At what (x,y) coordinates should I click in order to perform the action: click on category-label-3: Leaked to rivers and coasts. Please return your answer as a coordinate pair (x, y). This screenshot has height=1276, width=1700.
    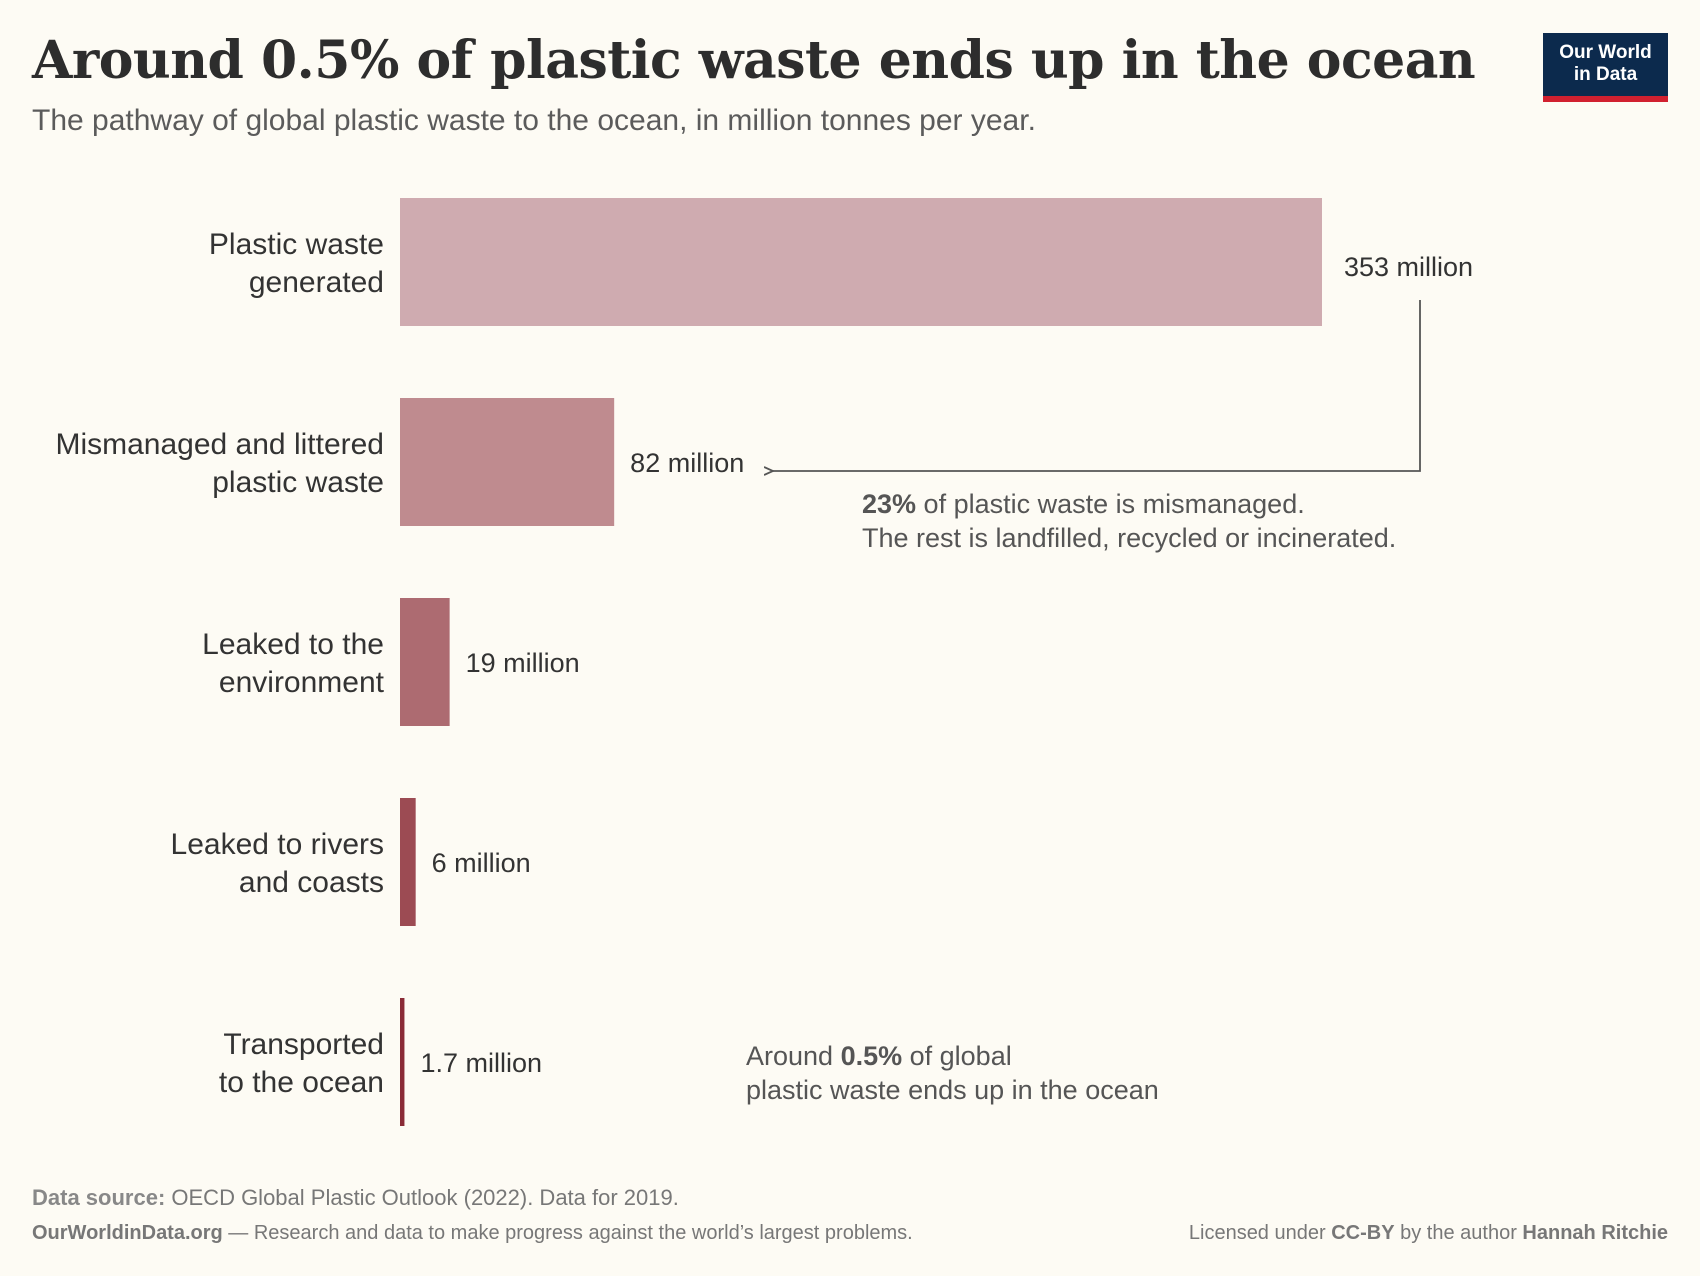
    Looking at the image, I should click on (277, 863).